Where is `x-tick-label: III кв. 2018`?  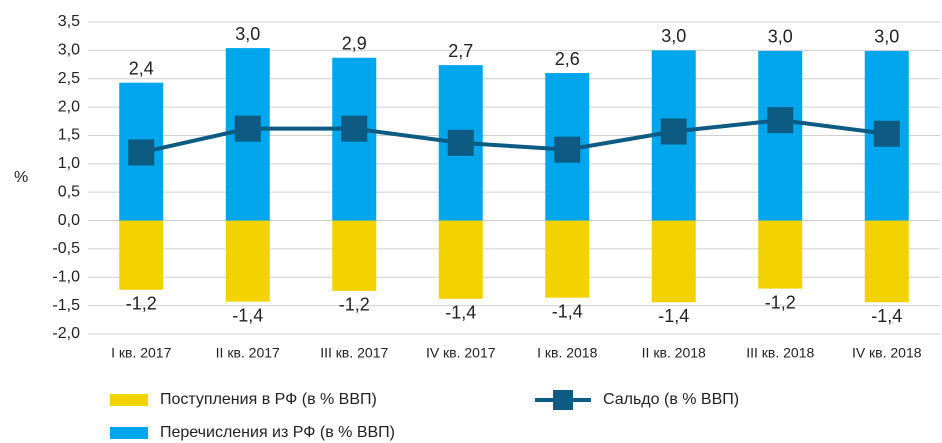
x-tick-label: III кв. 2018 is located at coordinates (780, 353).